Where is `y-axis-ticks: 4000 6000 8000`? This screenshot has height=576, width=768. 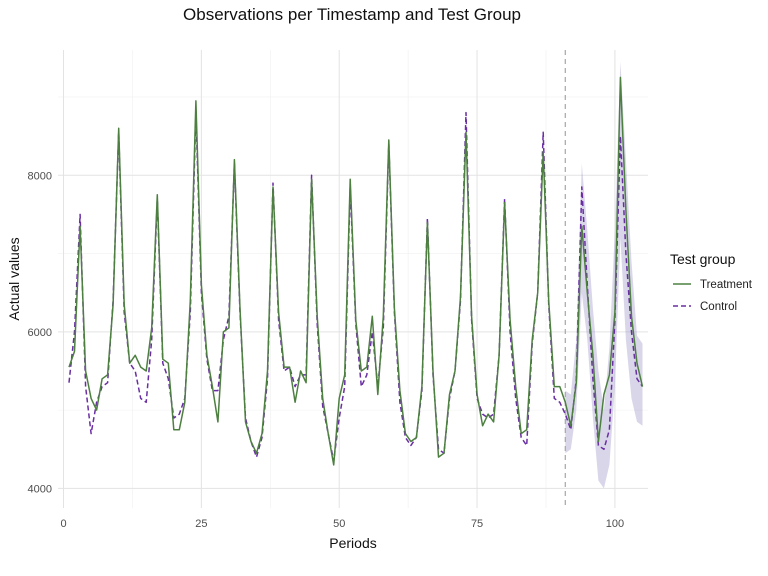 y-axis-ticks: 4000 6000 8000 is located at coordinates (40, 332).